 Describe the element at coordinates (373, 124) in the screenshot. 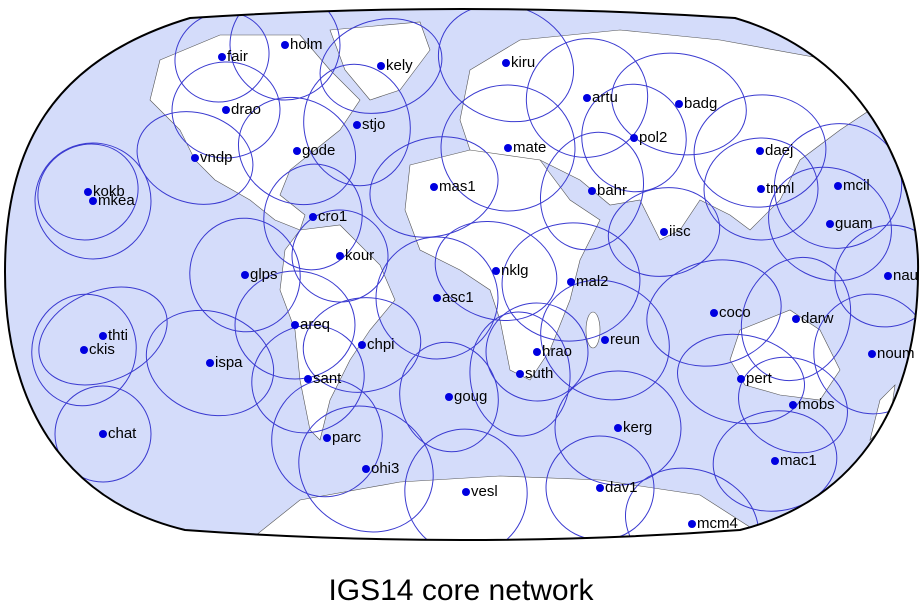

I see `station-label: stjo` at that location.